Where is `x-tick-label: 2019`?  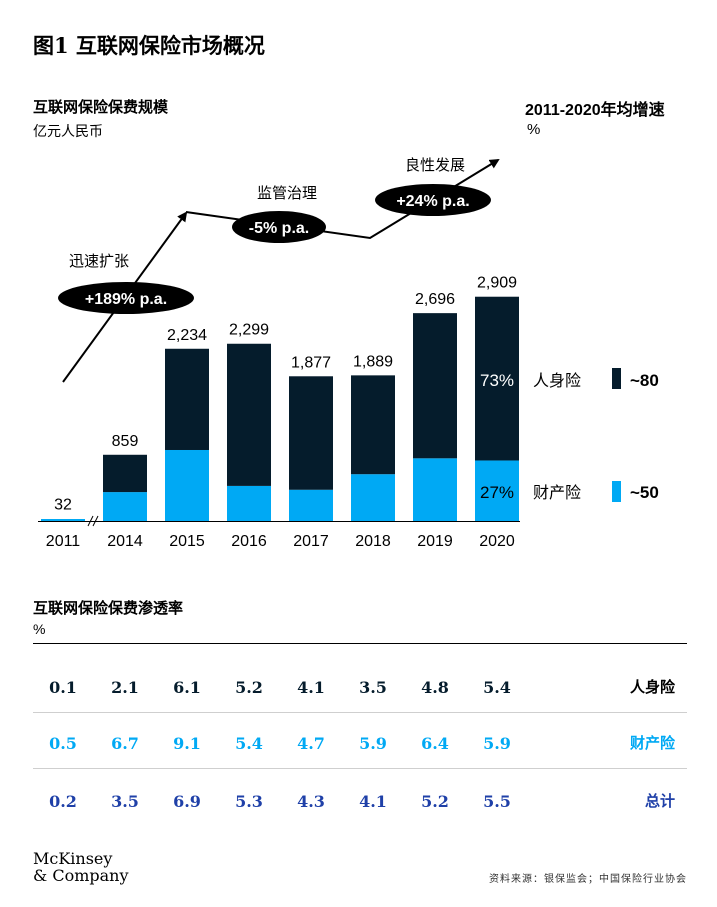
x-tick-label: 2019 is located at coordinates (435, 541).